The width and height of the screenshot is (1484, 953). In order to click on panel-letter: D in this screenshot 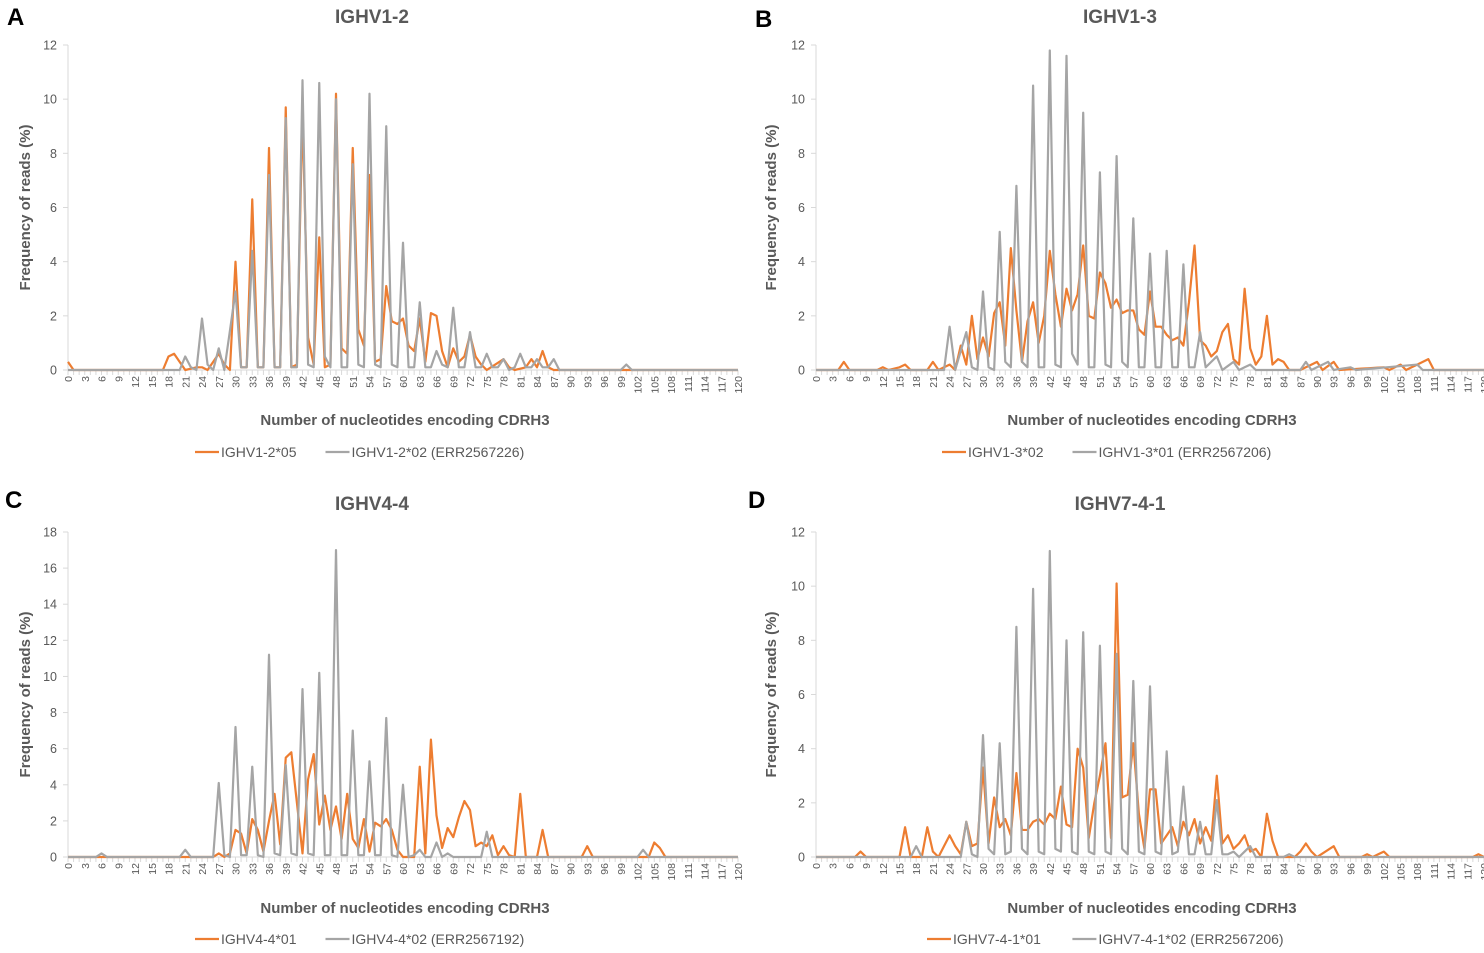, I will do `click(756, 500)`.